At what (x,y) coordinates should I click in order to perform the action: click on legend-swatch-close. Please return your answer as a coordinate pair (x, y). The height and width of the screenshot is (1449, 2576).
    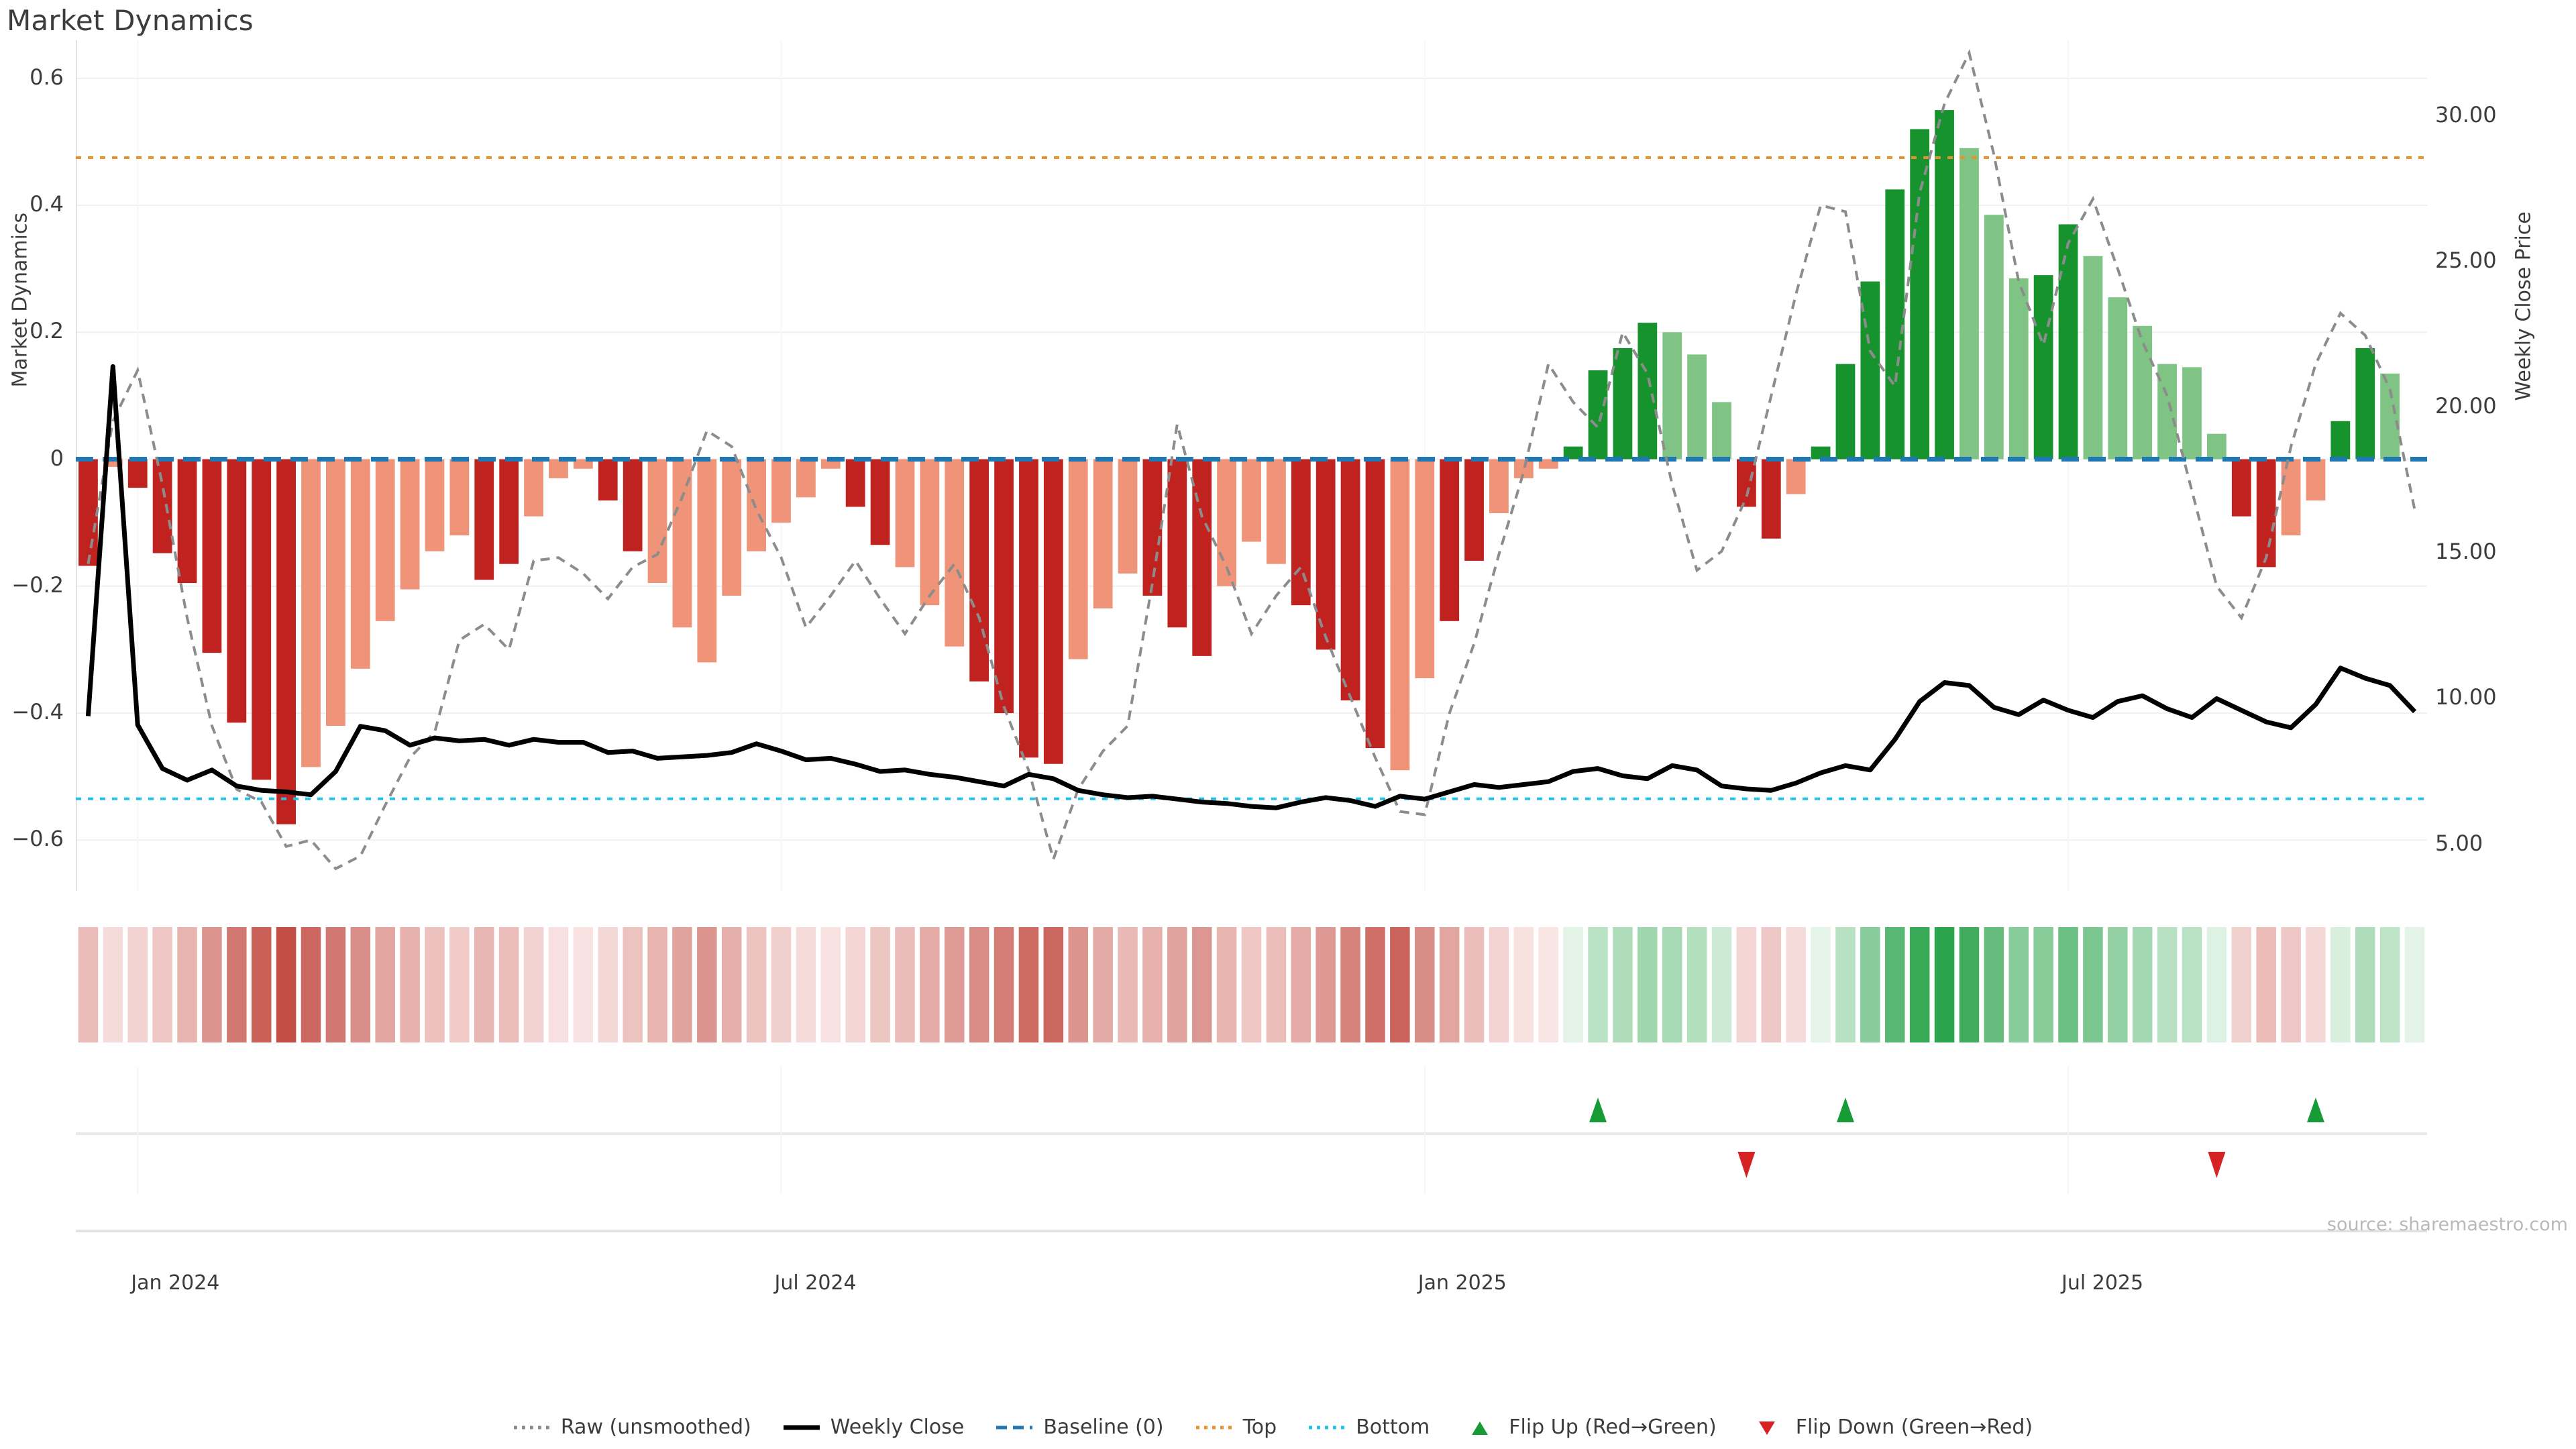
    Looking at the image, I should click on (801, 1427).